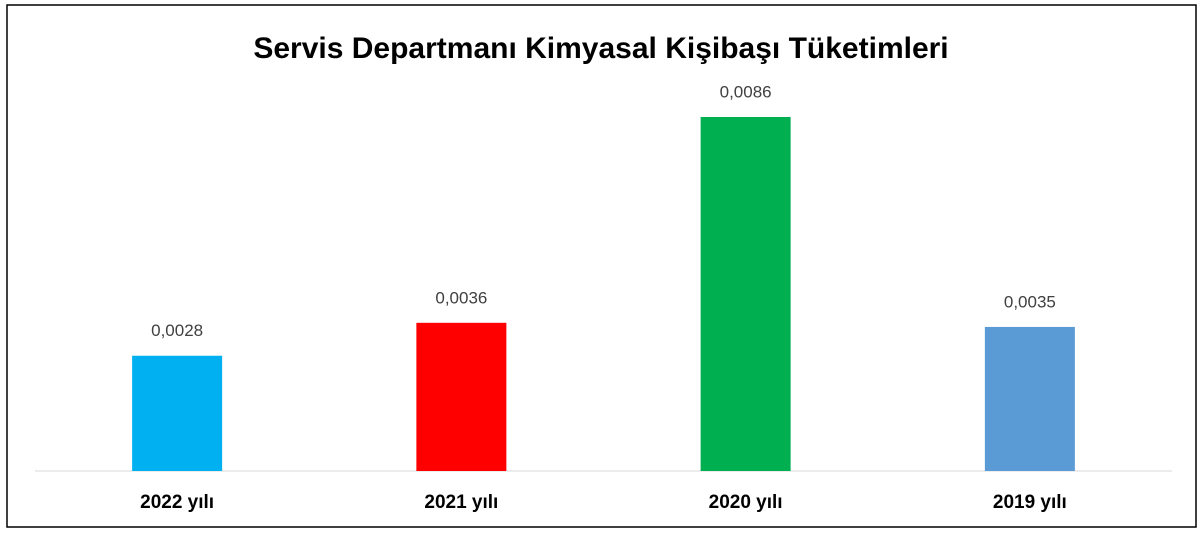  I want to click on data-label: 0,0035, so click(1030, 301).